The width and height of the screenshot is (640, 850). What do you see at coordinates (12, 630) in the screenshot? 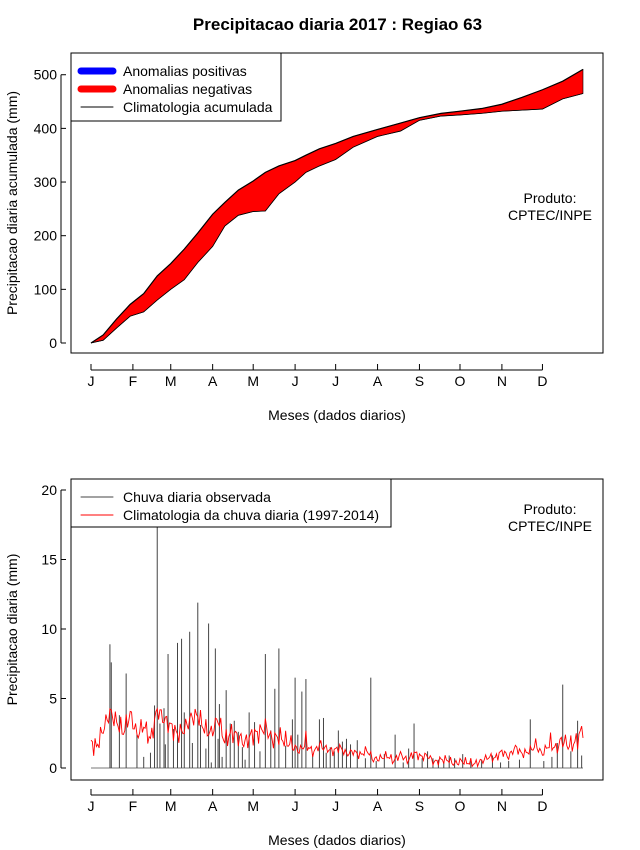
I see `y-axis-title: Precipitacao diaria (mm)` at bounding box center [12, 630].